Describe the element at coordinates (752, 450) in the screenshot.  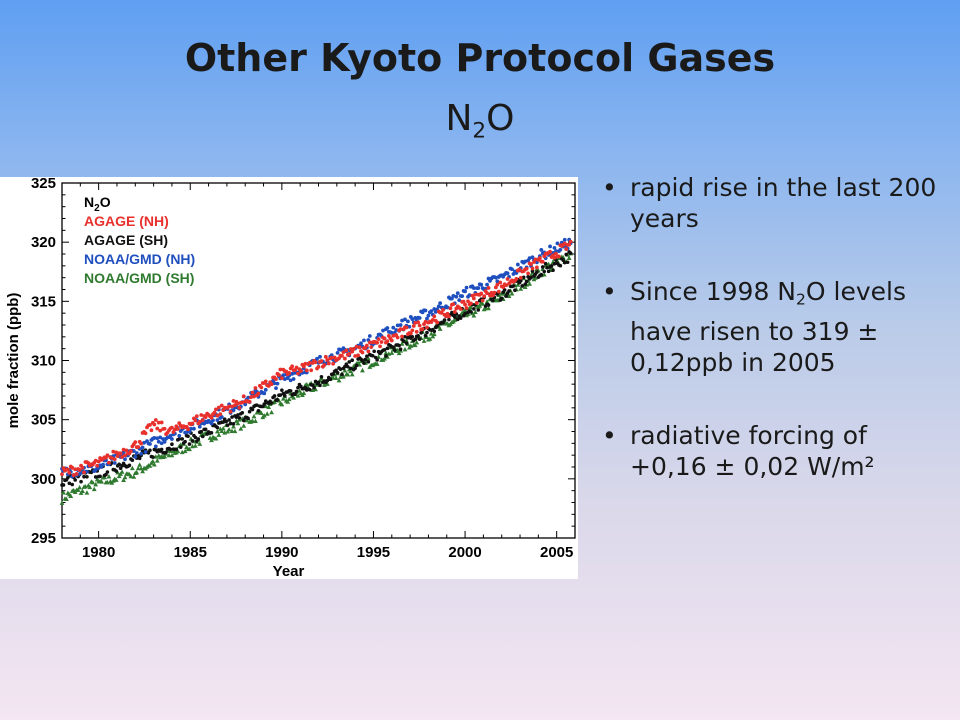
I see `bullet-text: radiative forcing of +0,16 ± 0,02 W/m²` at that location.